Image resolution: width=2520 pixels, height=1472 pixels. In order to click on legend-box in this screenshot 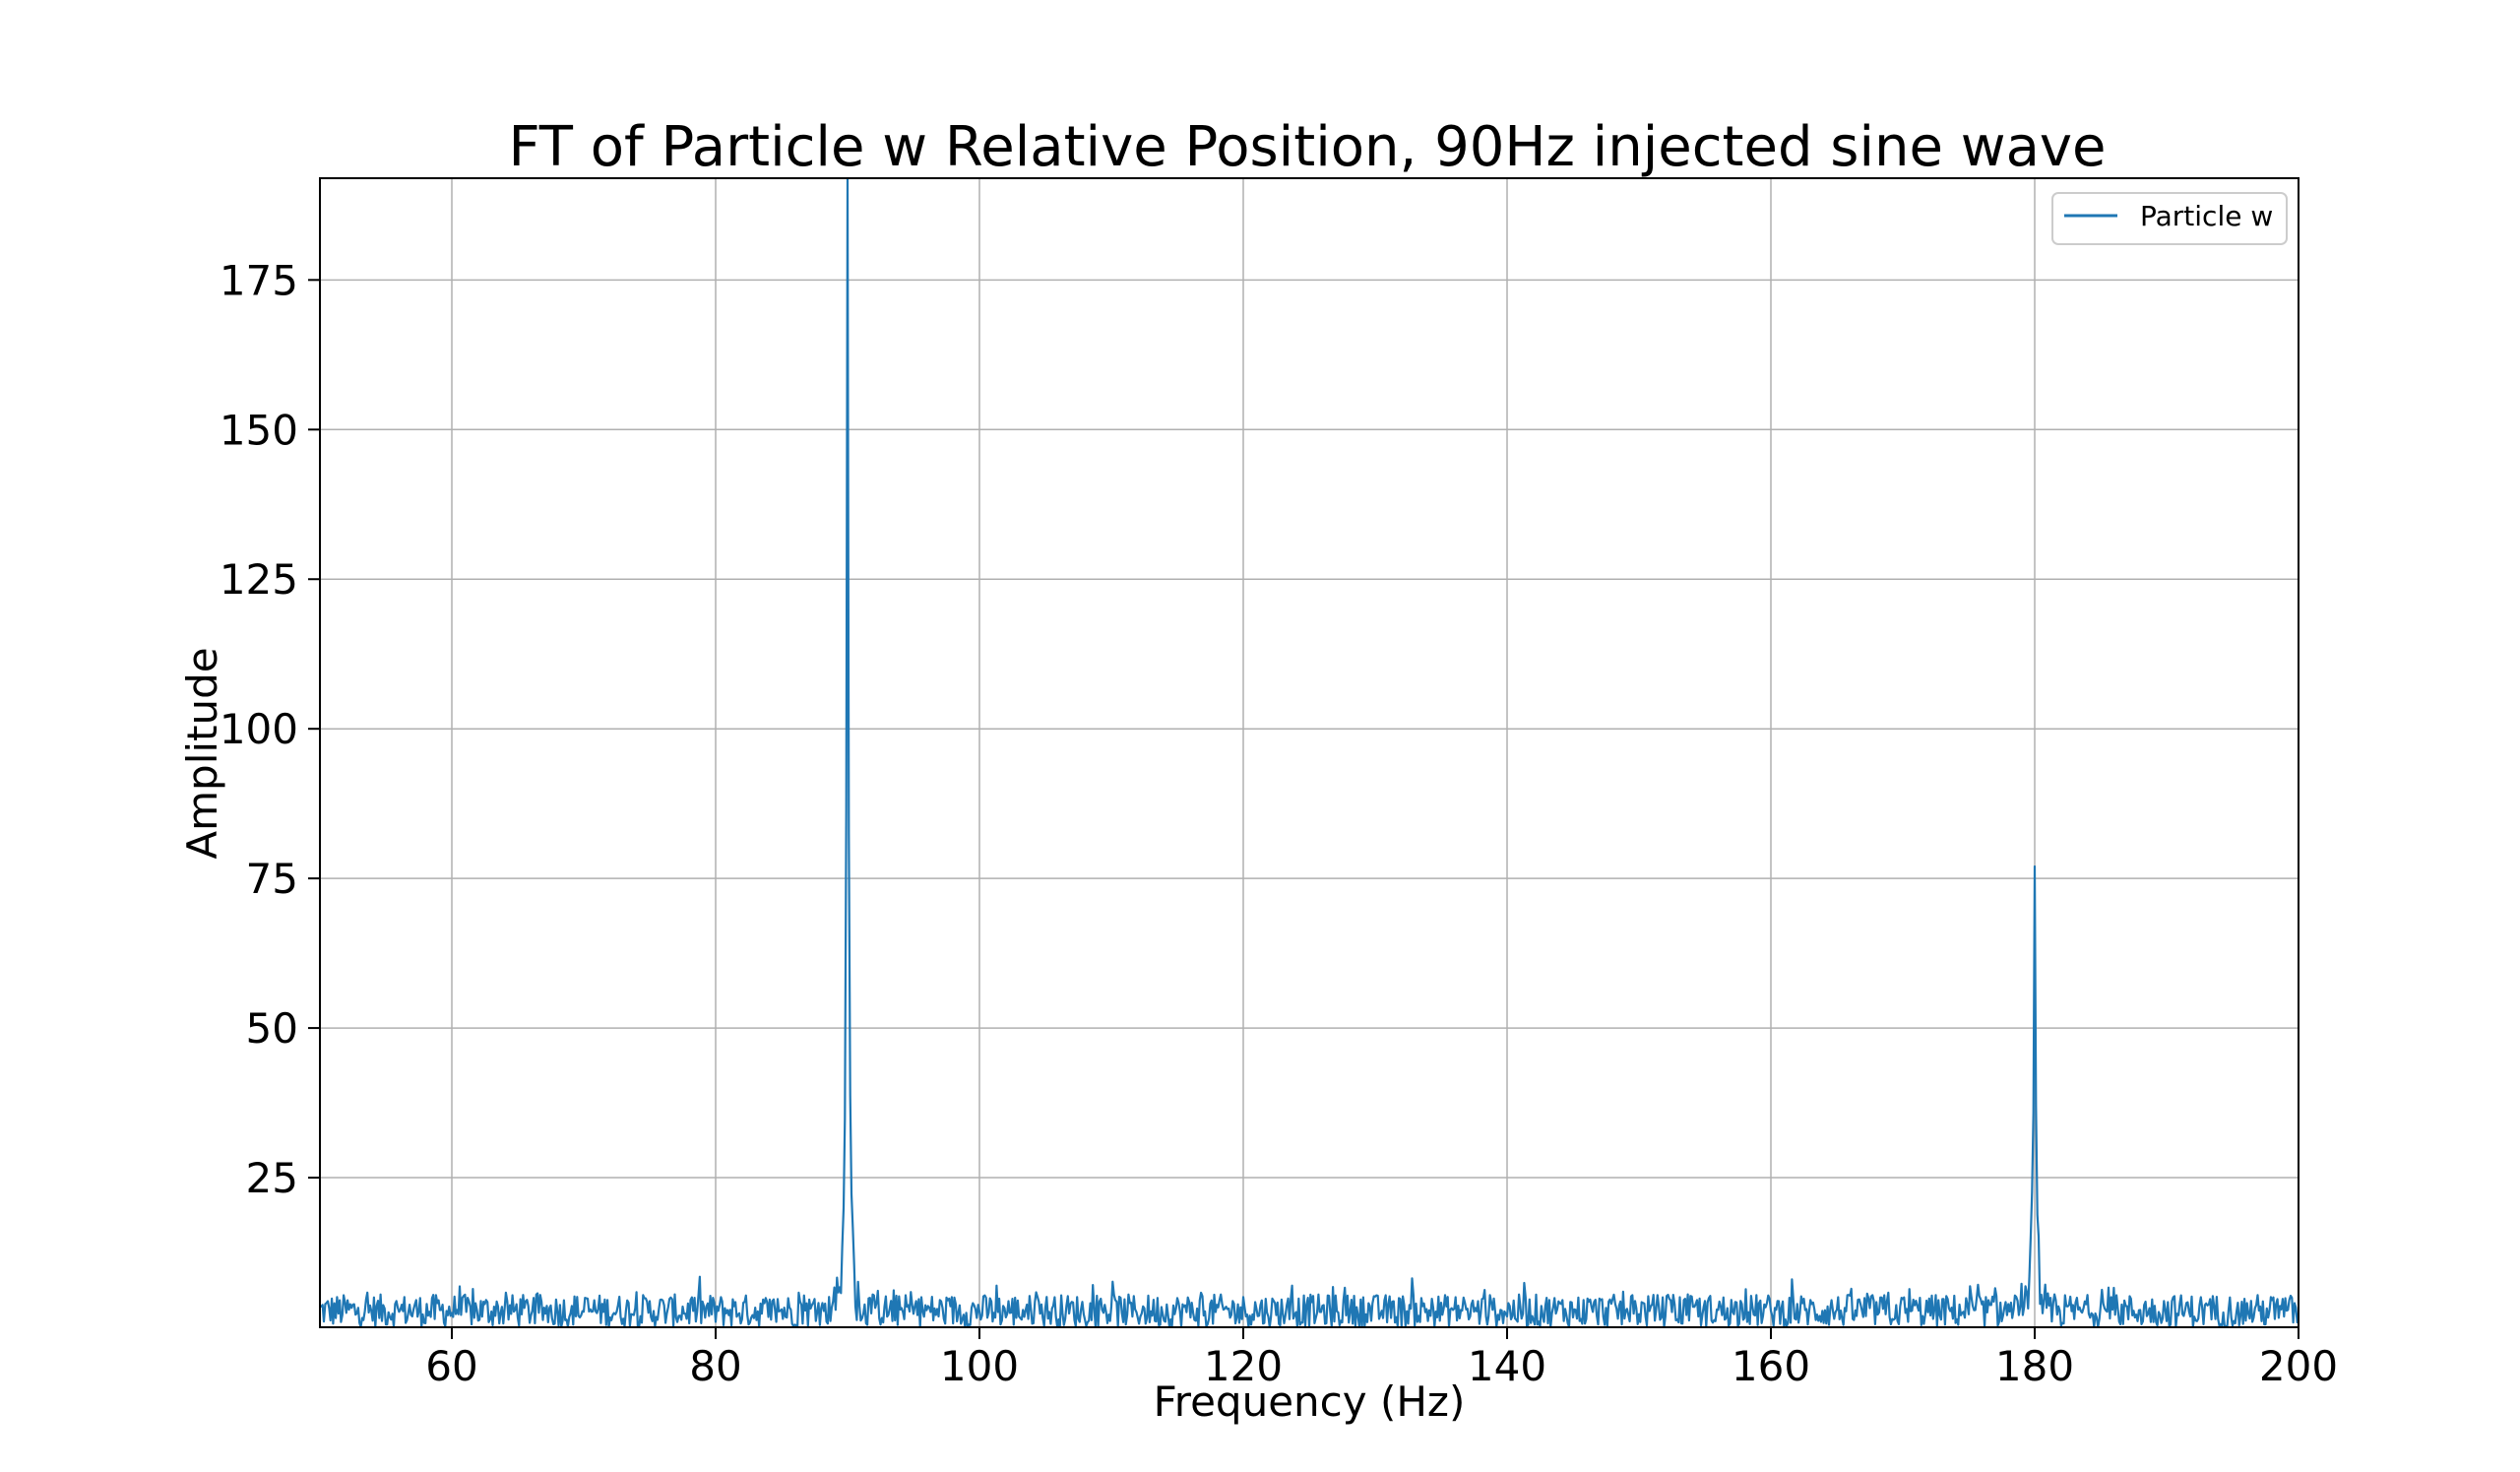, I will do `click(2169, 218)`.